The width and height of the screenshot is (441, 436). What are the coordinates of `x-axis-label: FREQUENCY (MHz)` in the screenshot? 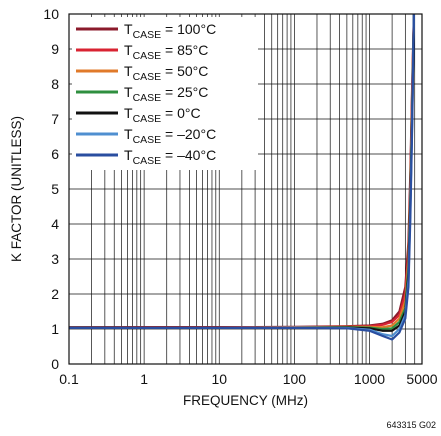 It's located at (245, 400).